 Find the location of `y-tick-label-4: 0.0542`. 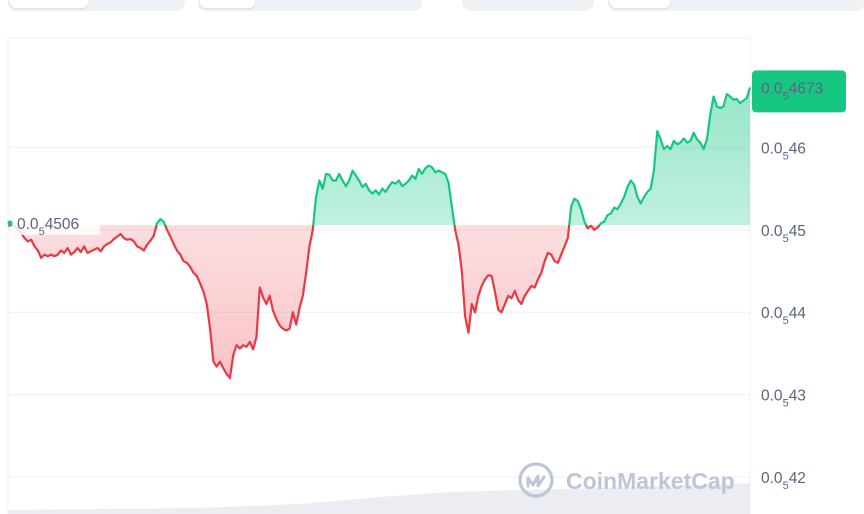

y-tick-label-4: 0.0542 is located at coordinates (783, 481).